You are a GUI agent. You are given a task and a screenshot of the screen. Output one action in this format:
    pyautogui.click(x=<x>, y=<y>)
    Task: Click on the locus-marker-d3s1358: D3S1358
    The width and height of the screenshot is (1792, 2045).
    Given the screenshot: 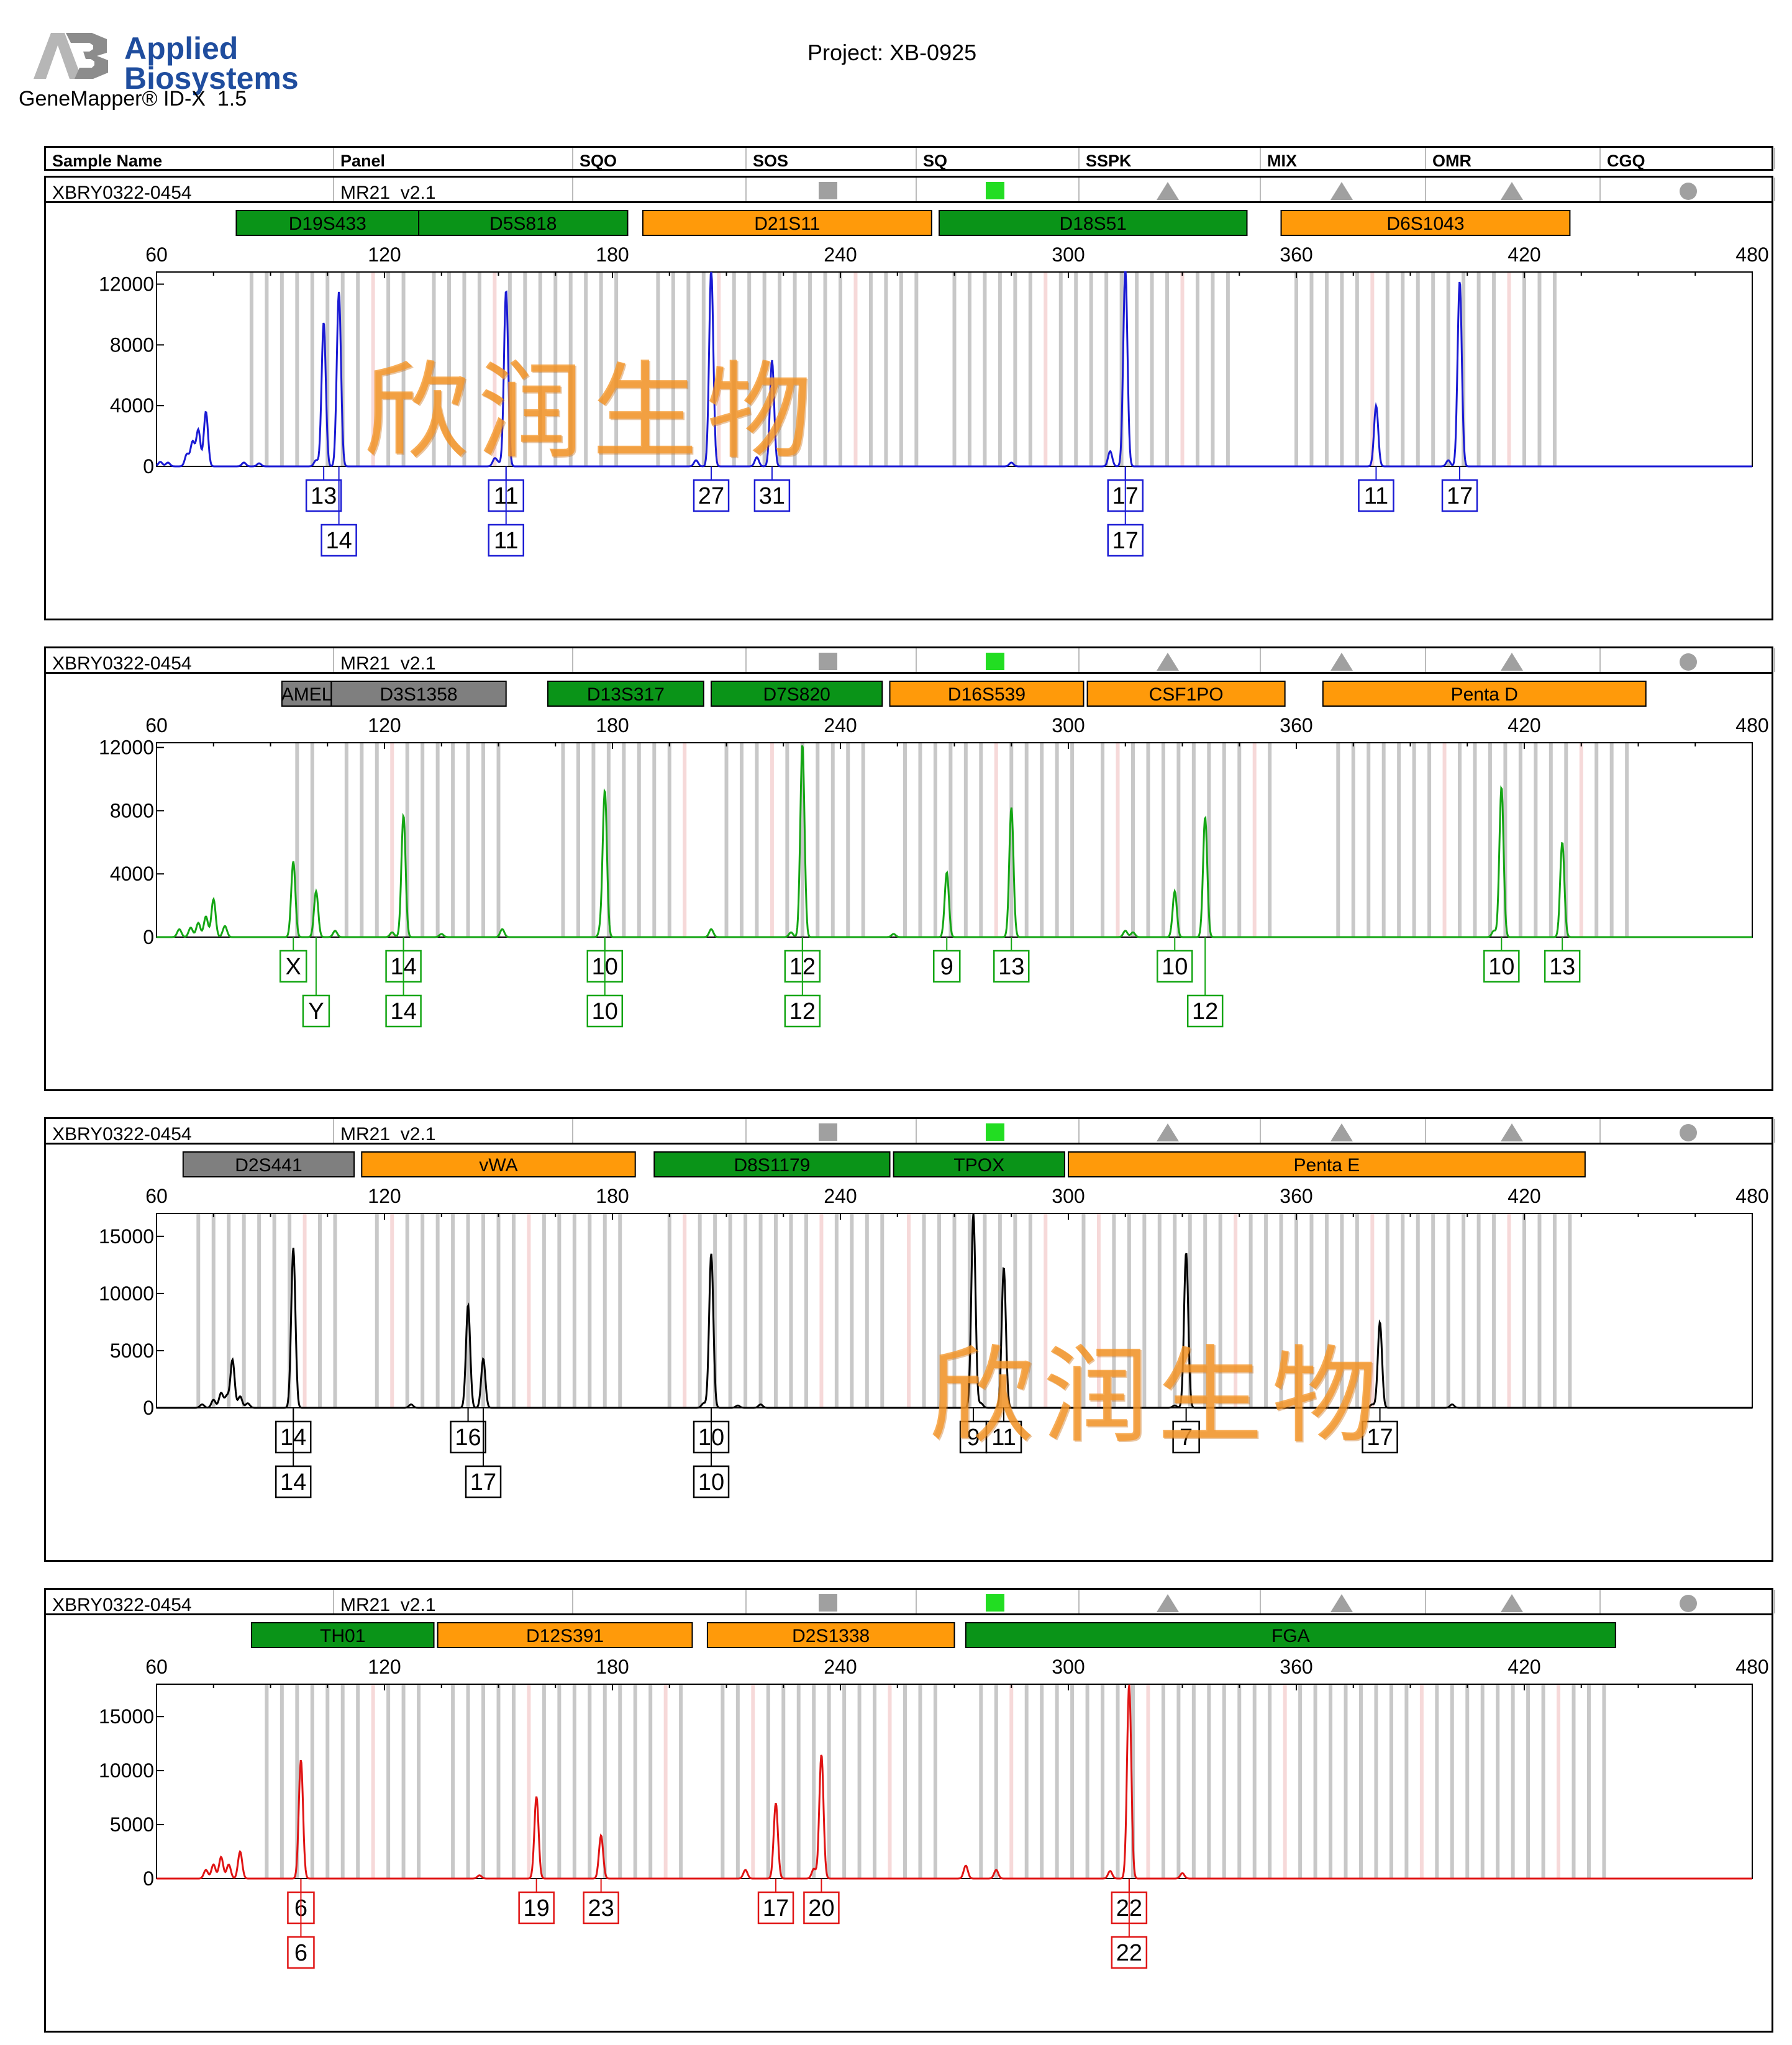 What is the action you would take?
    pyautogui.click(x=418, y=694)
    